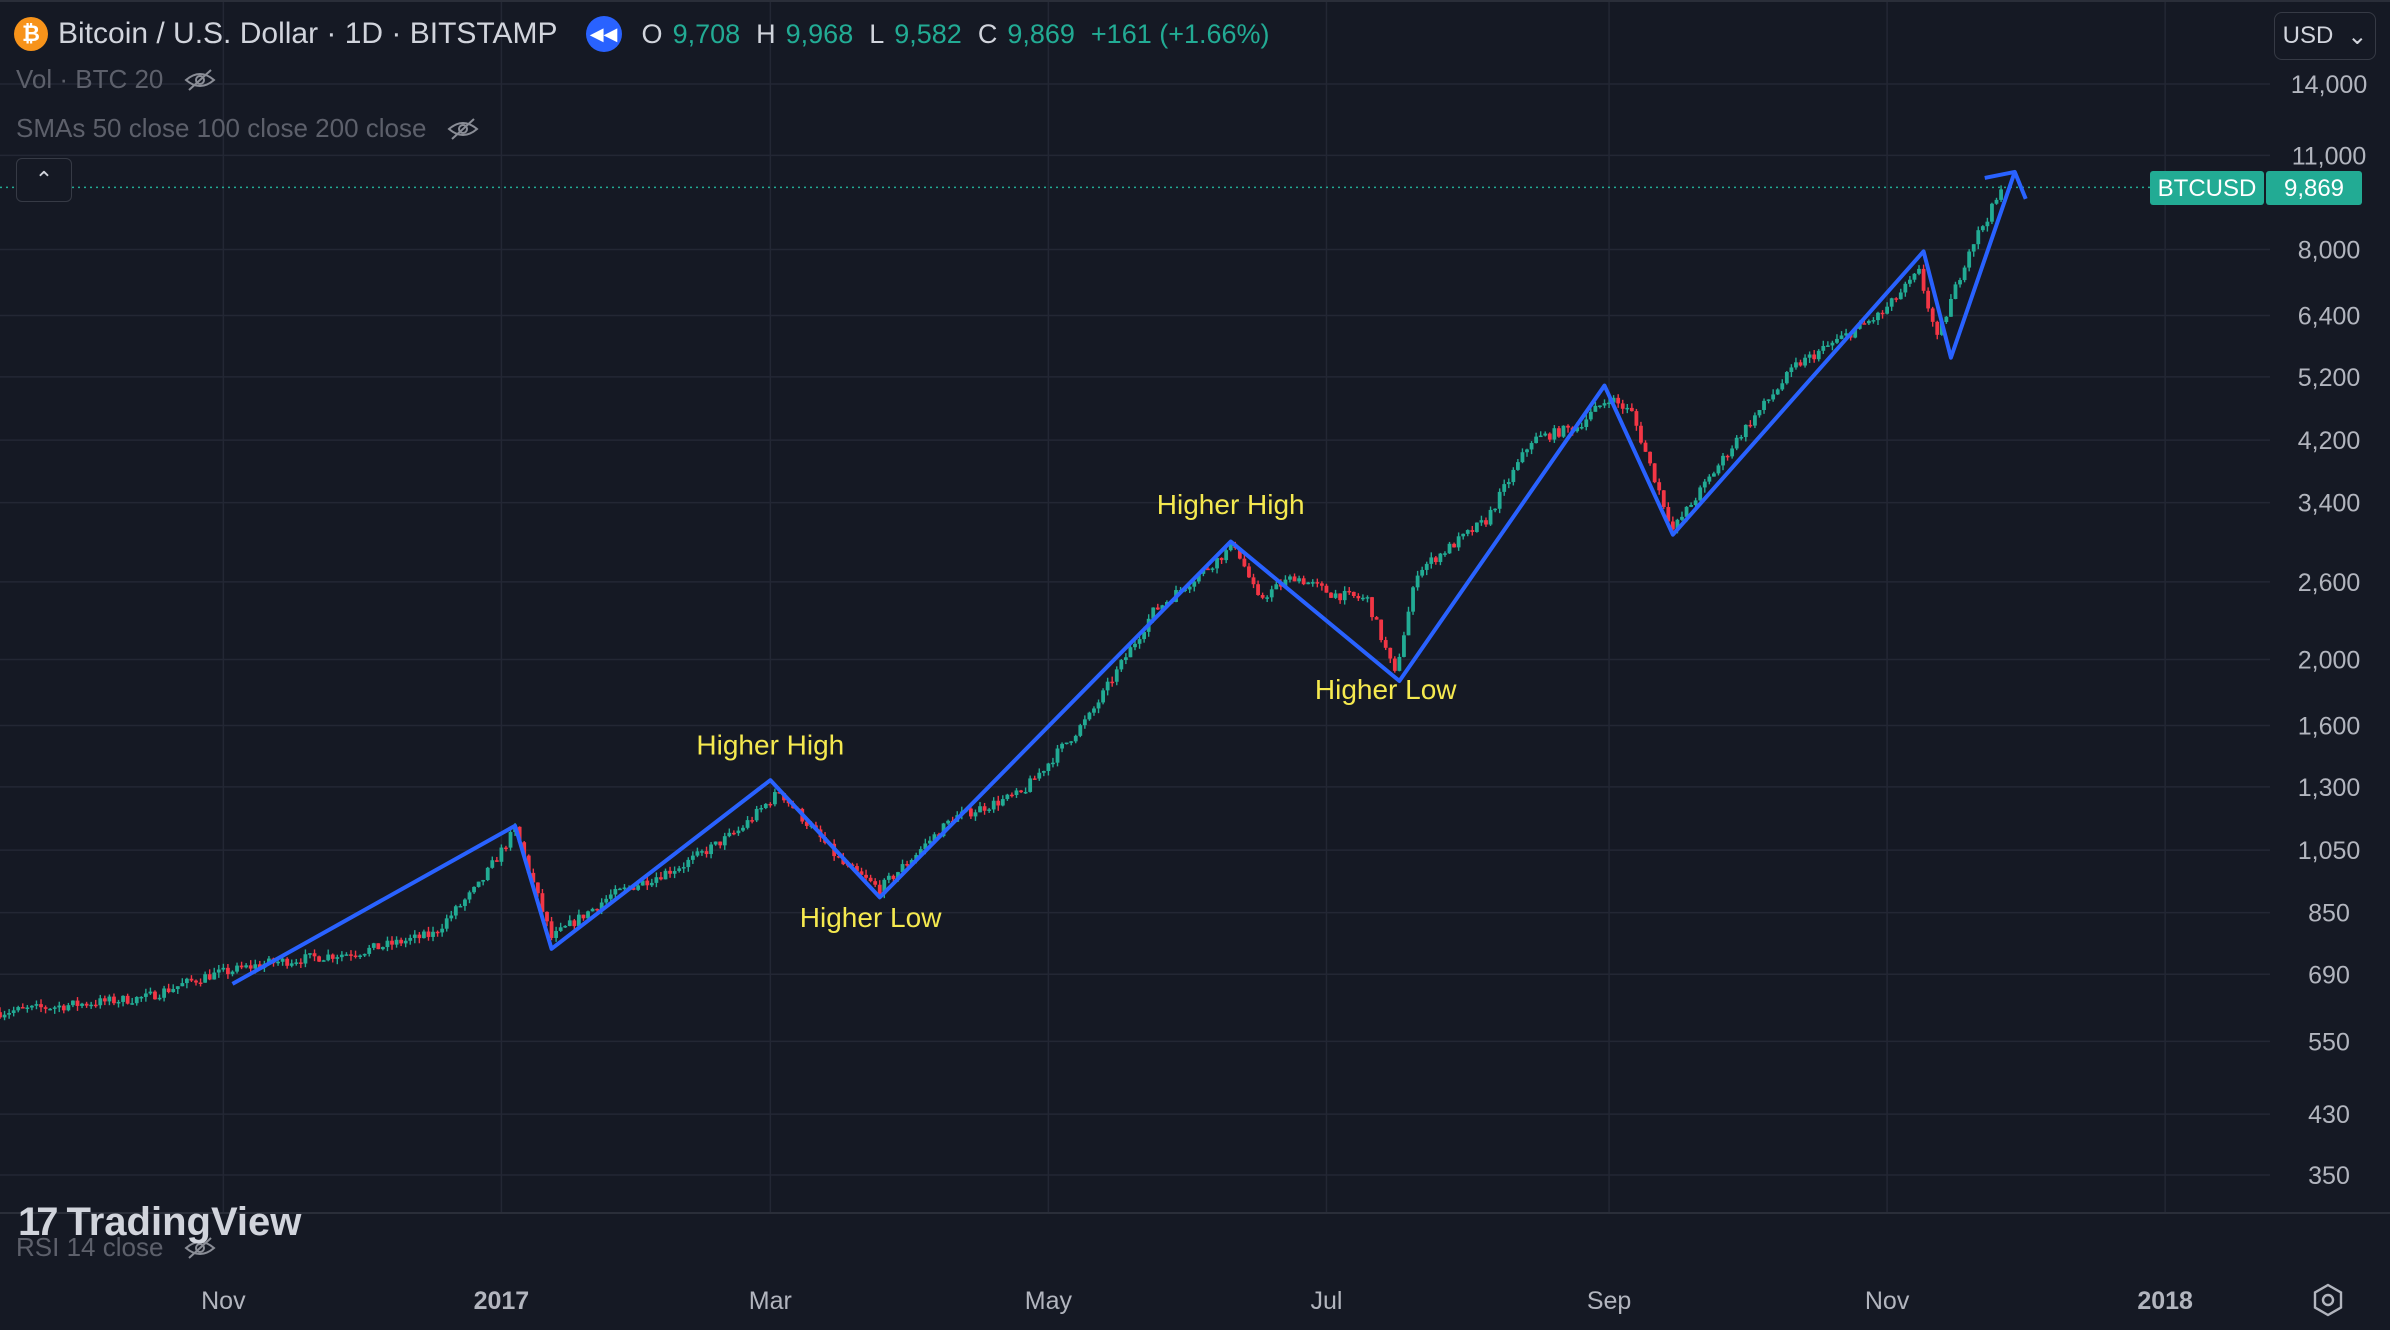 Image resolution: width=2390 pixels, height=1330 pixels. What do you see at coordinates (38, 1222) in the screenshot?
I see `tradingview-mark-icon: 17` at bounding box center [38, 1222].